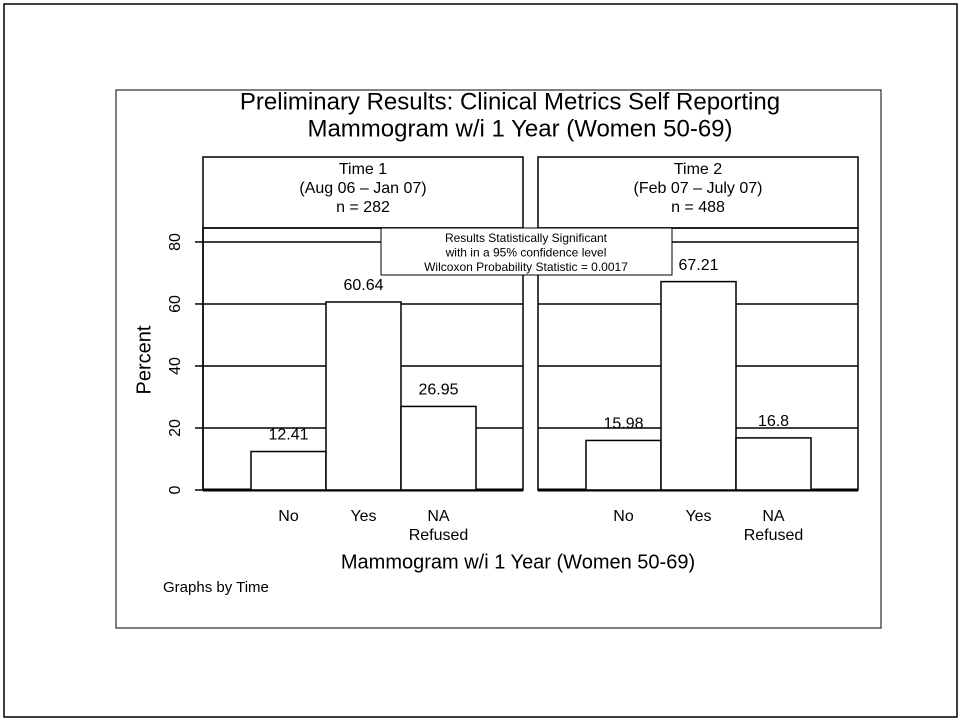  What do you see at coordinates (698, 169) in the screenshot?
I see `panel-title: Time 2` at bounding box center [698, 169].